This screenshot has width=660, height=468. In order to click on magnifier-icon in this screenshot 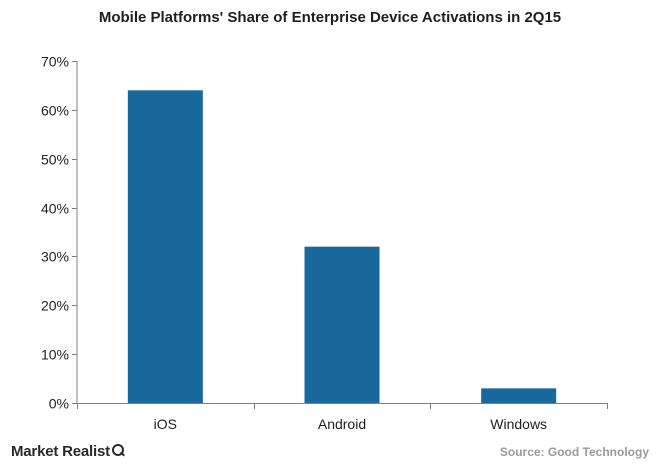, I will do `click(118, 450)`.